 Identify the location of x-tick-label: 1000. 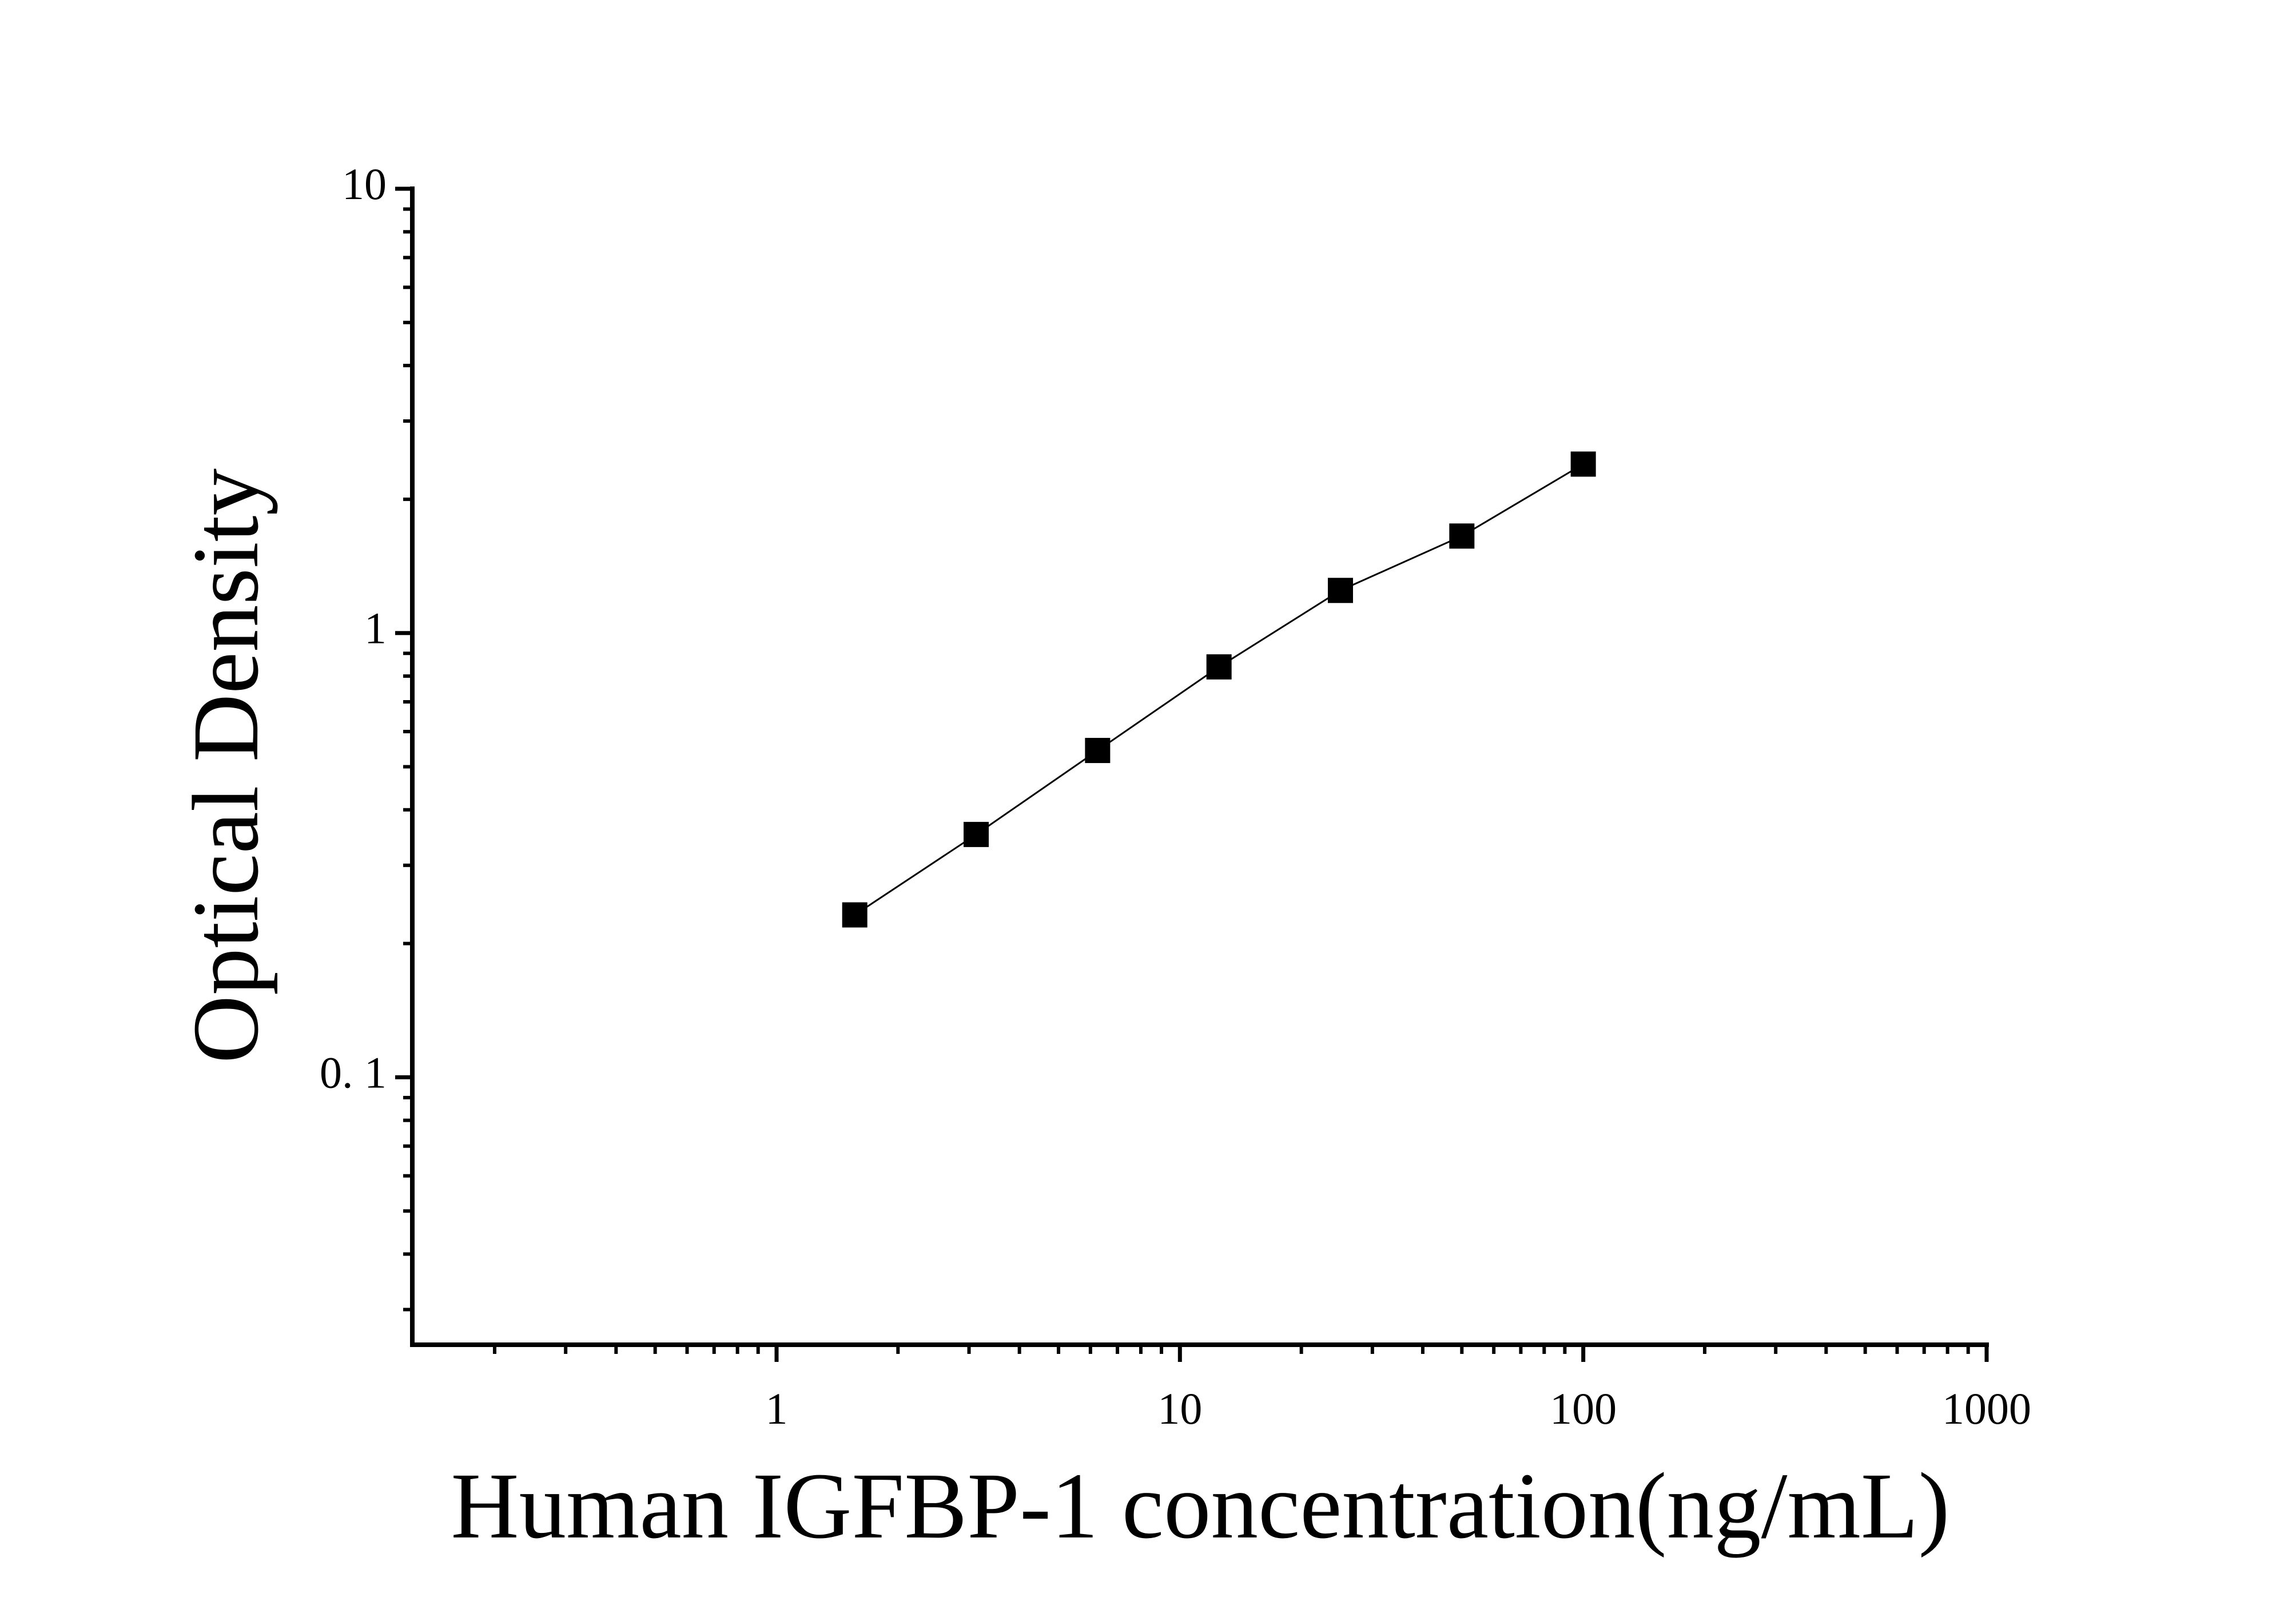
(1987, 1408).